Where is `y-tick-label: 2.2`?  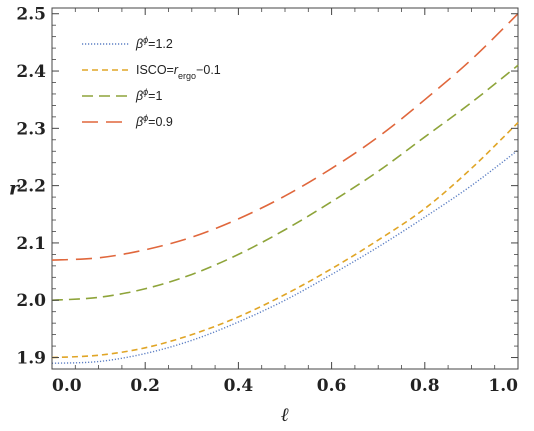
y-tick-label: 2.2 is located at coordinates (31, 187).